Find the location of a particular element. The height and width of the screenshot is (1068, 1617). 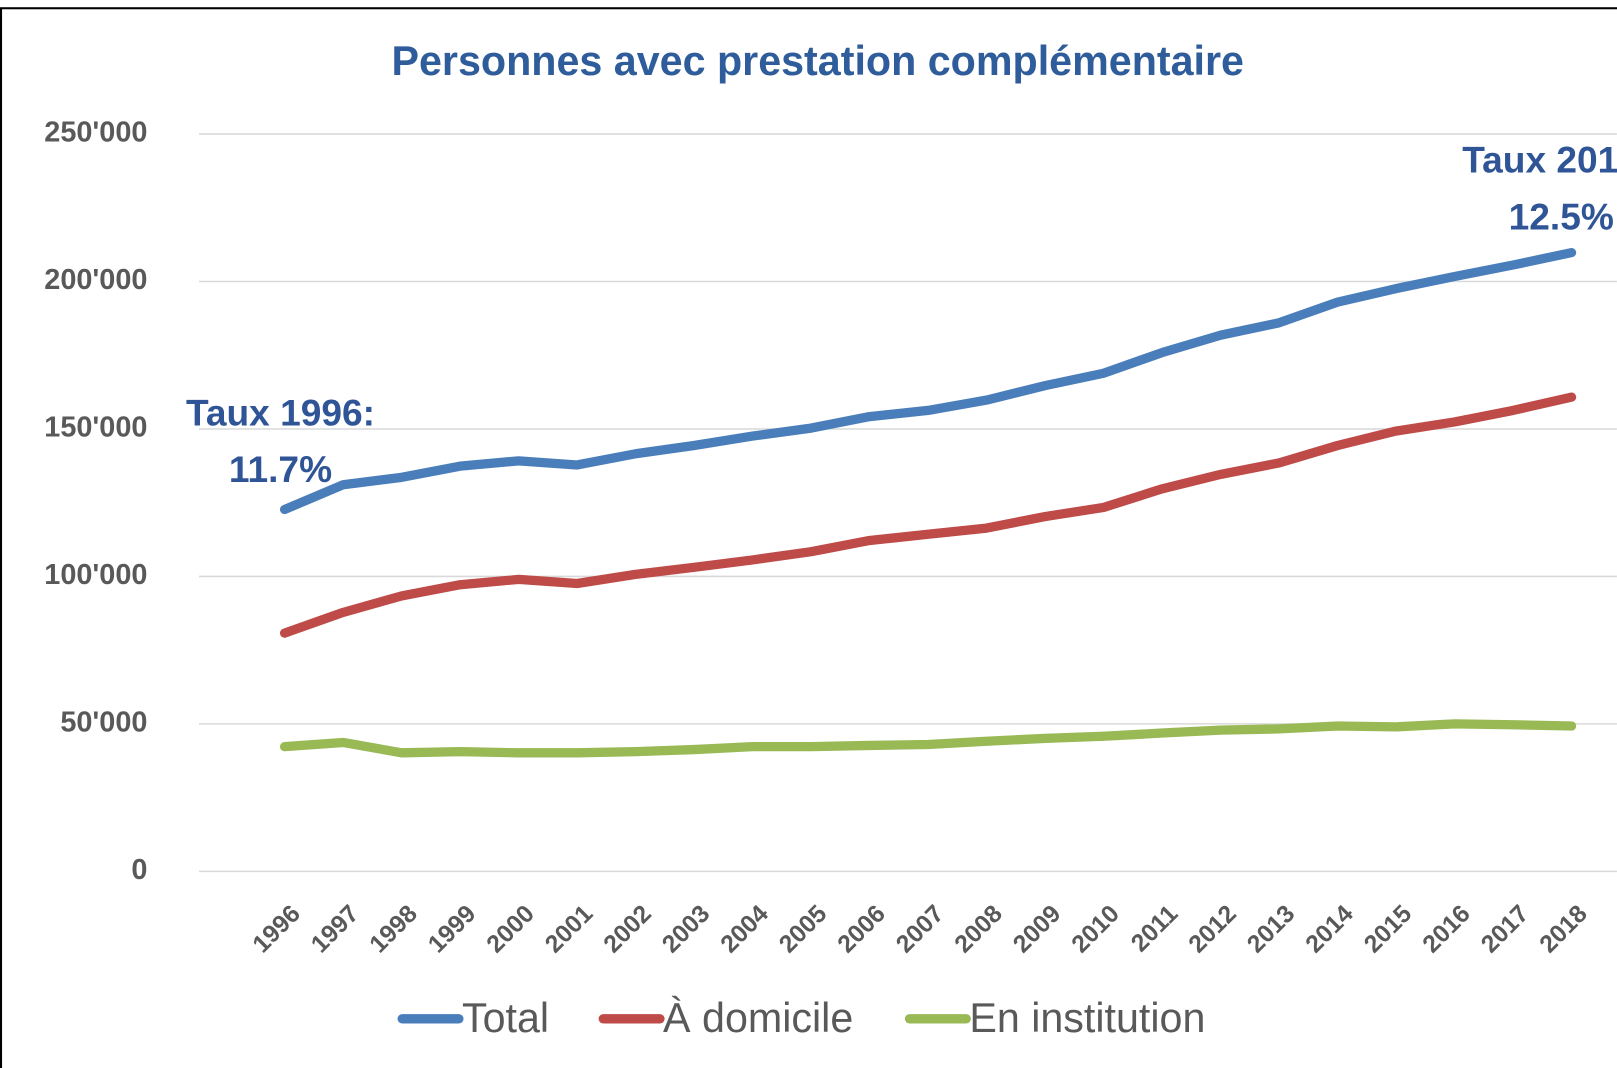

x-tick-label: 2015 is located at coordinates (1388, 929).